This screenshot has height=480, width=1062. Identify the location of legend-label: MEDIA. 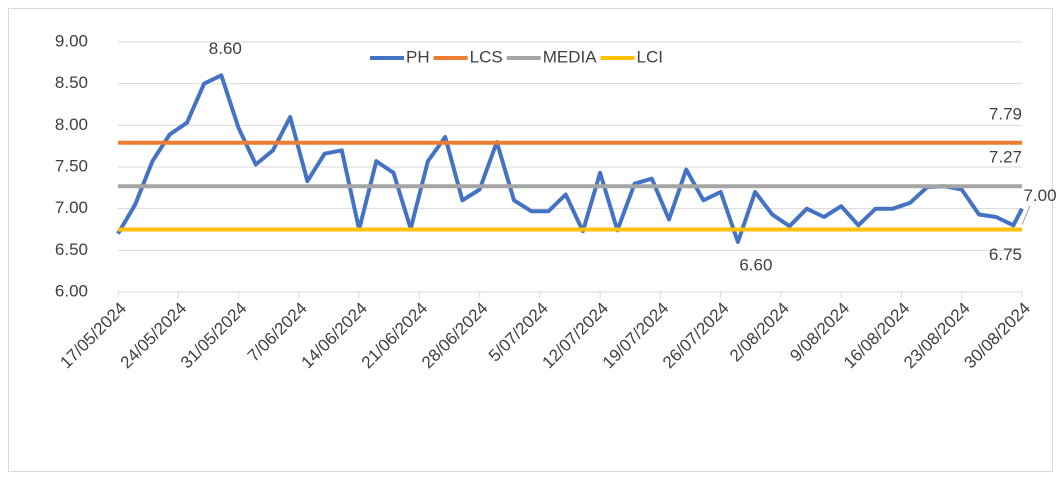
(570, 56).